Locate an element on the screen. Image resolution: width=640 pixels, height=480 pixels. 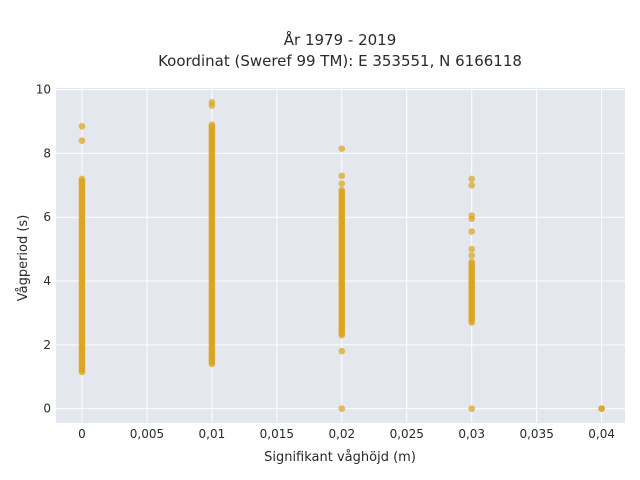
x-tick-label: 0,035 is located at coordinates (536, 434).